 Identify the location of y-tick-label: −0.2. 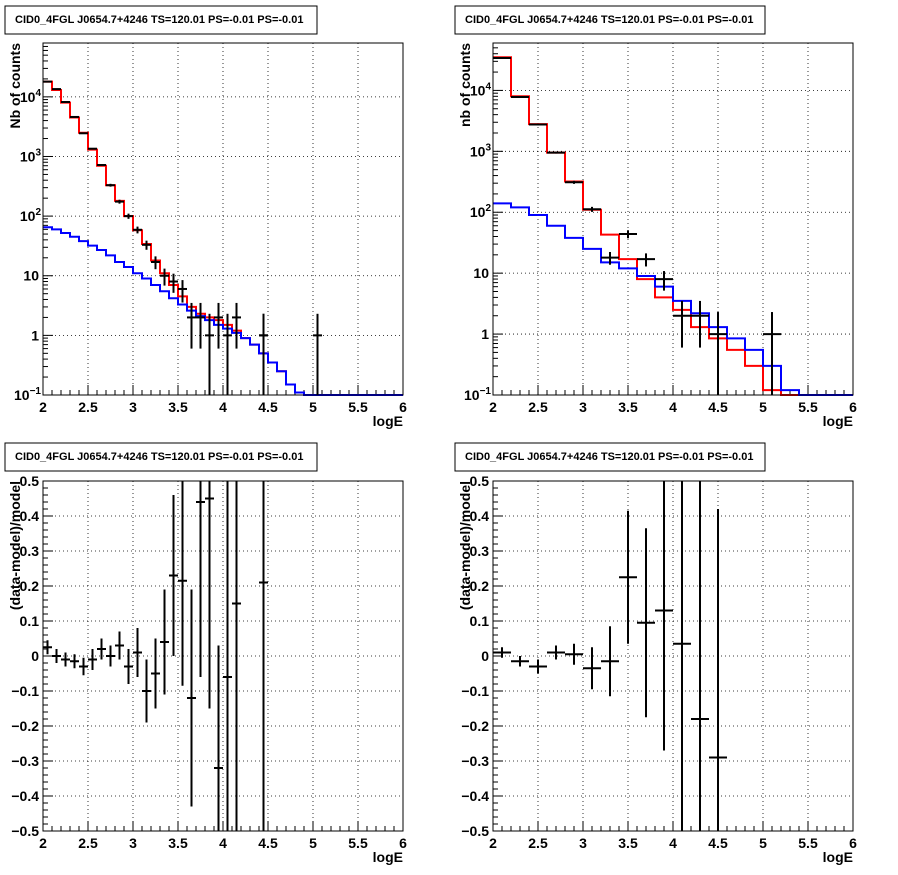
(25, 726).